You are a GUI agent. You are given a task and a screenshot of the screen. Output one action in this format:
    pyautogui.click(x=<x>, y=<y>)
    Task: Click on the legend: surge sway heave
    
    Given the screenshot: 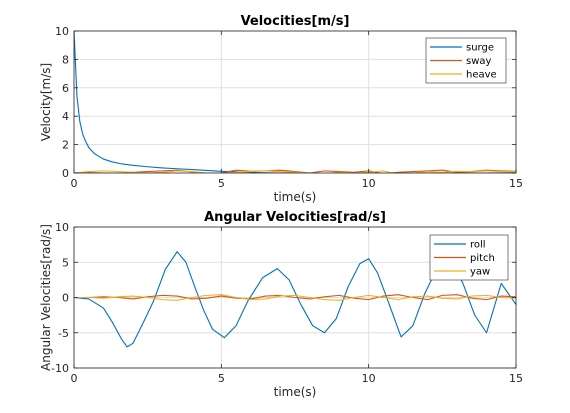 What is the action you would take?
    pyautogui.click(x=466, y=60)
    